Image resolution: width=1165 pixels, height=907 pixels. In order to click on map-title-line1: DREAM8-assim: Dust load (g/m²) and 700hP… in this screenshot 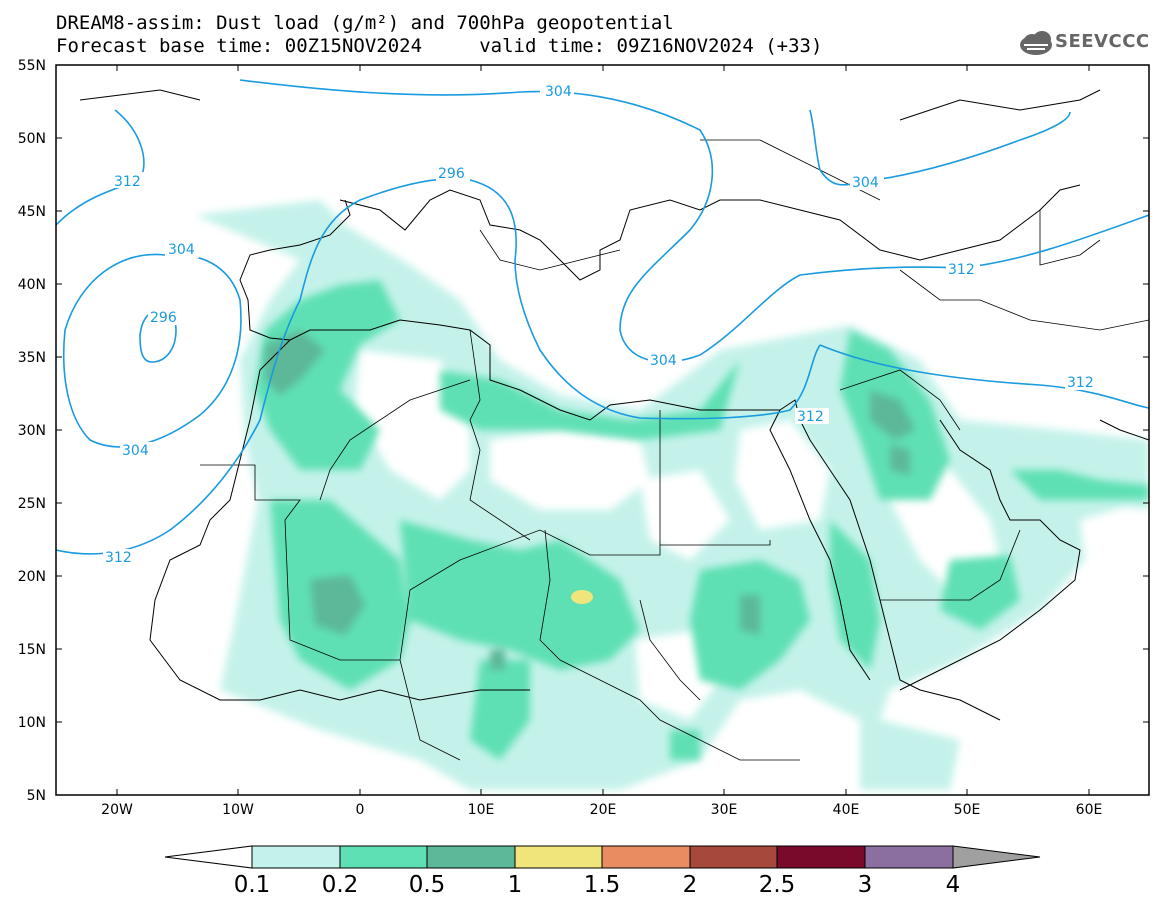, I will do `click(365, 23)`.